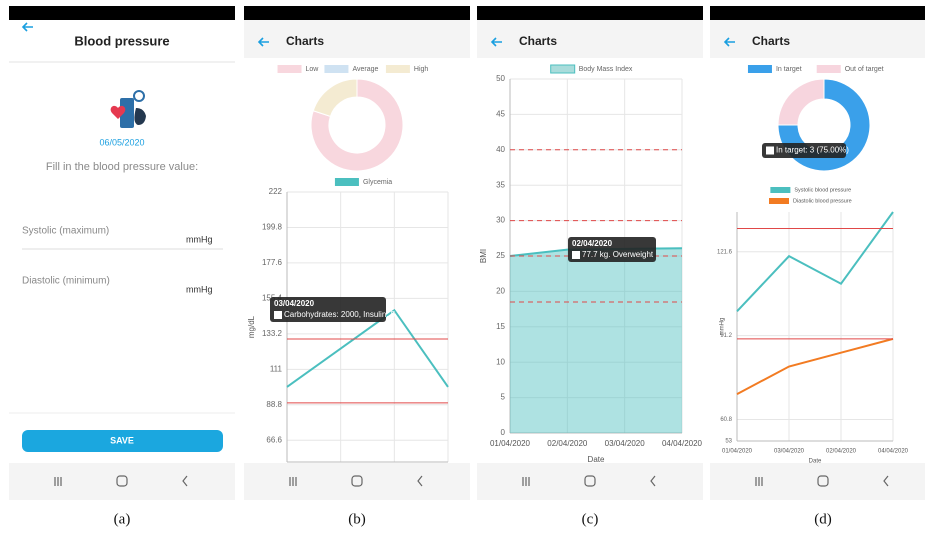 This screenshot has width=925, height=535. I want to click on legend-label: Average, so click(365, 69).